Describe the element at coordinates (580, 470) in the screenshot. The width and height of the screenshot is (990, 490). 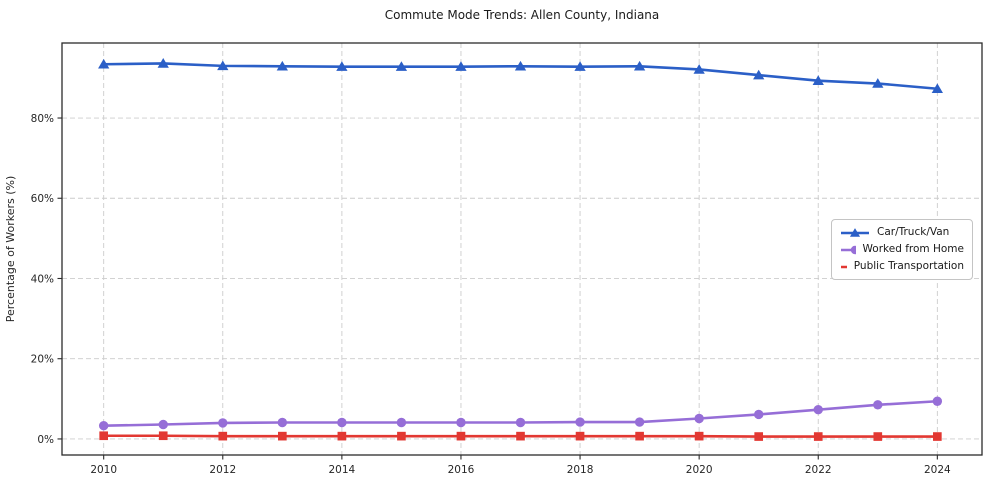
I see `x-tick-label: 2018` at that location.